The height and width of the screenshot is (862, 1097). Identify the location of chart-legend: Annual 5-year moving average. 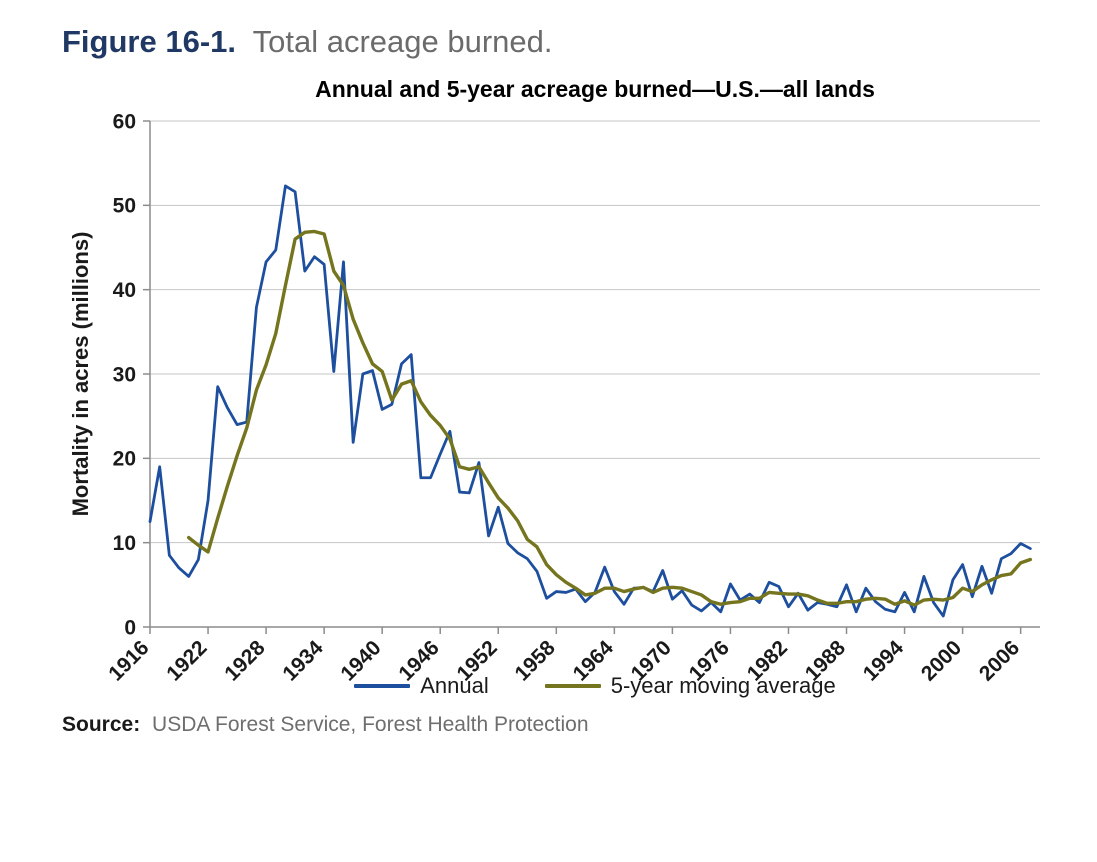
(595, 686).